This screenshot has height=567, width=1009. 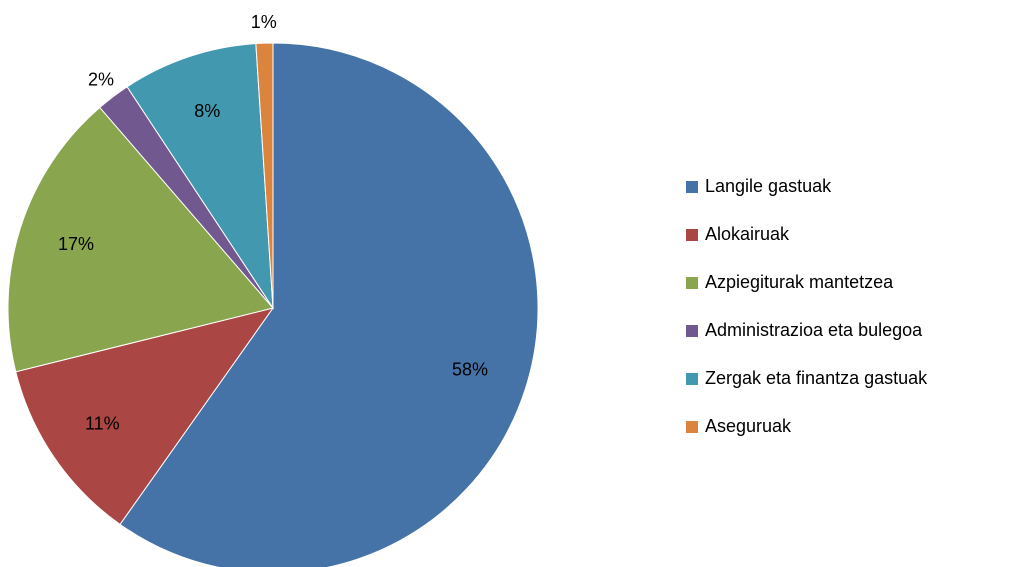 What do you see at coordinates (799, 282) in the screenshot?
I see `legend-label: Azpiegiturak mantetzea` at bounding box center [799, 282].